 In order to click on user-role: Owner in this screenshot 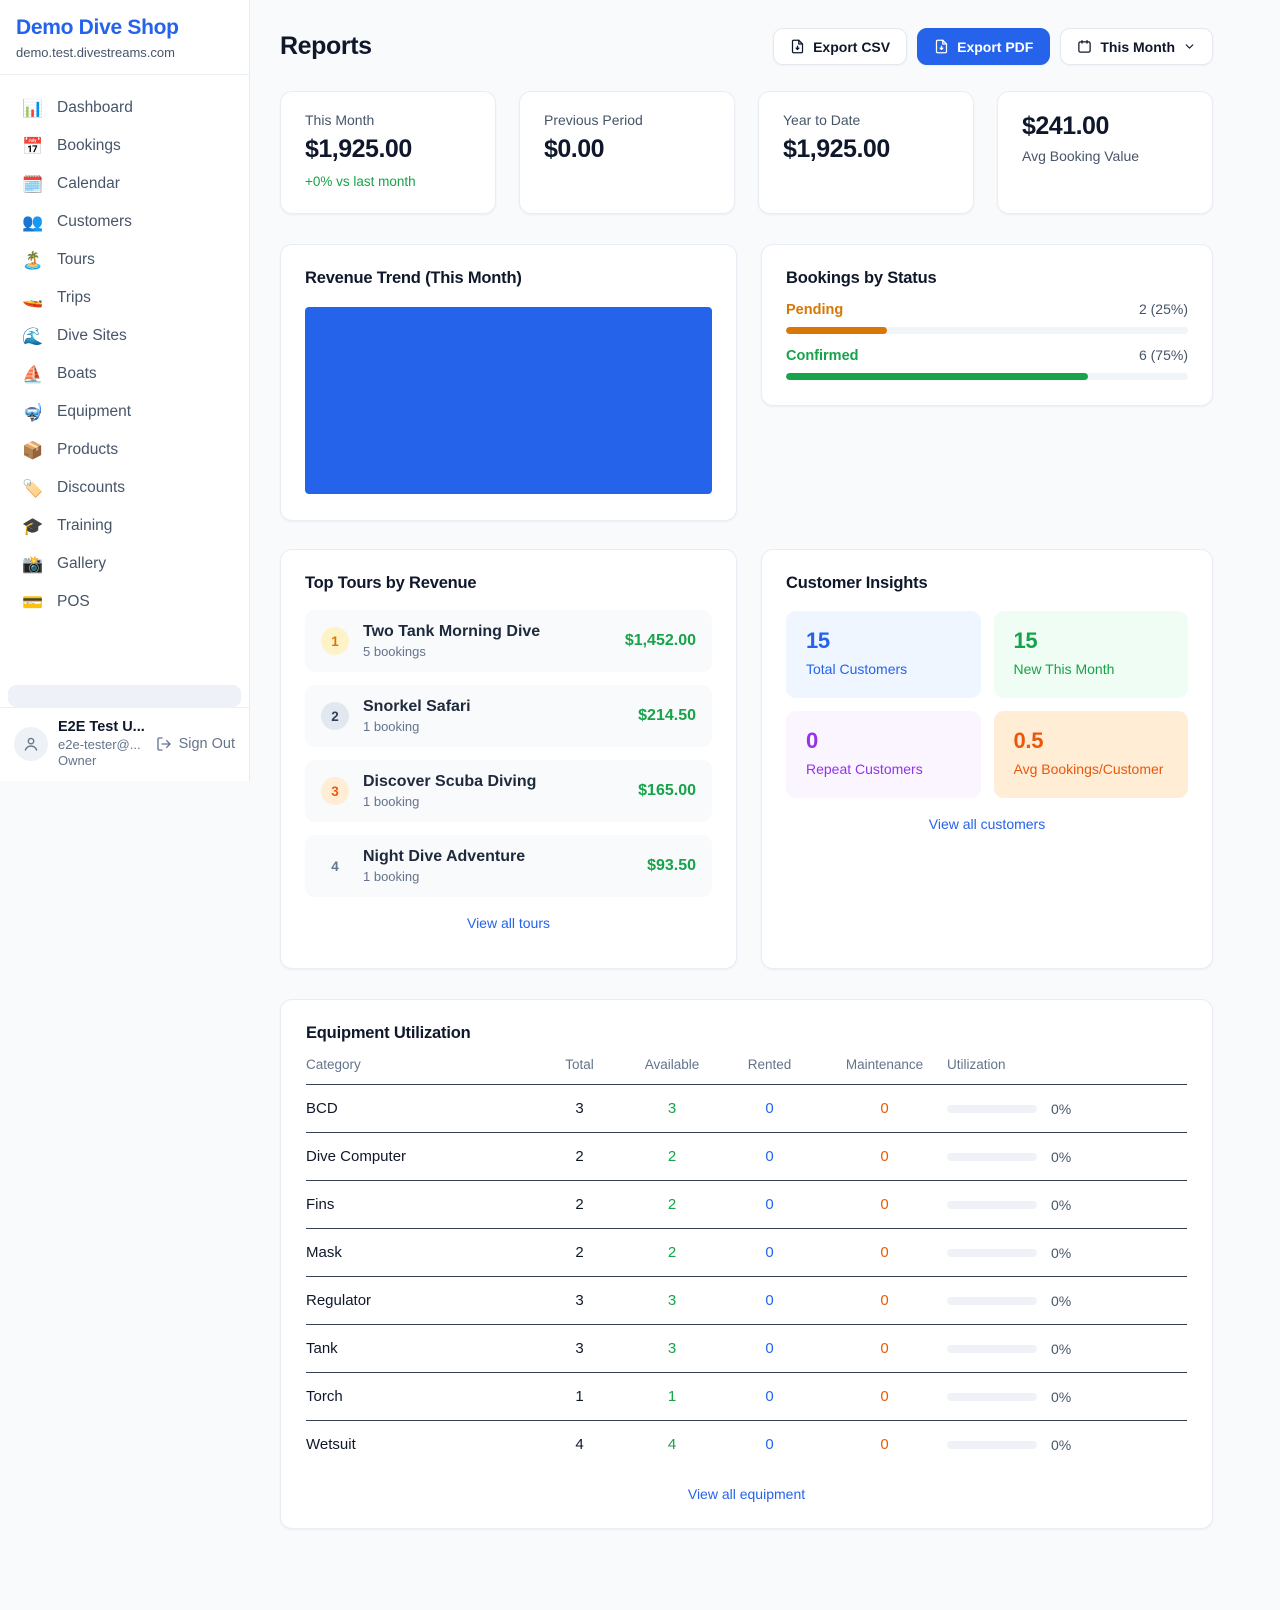, I will do `click(77, 760)`.